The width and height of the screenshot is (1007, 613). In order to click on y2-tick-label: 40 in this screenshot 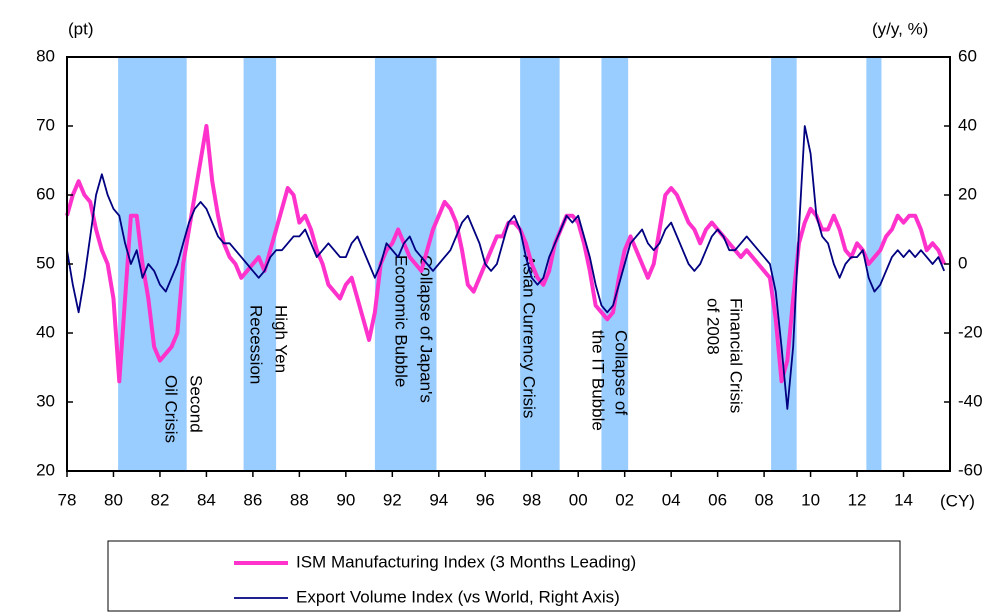, I will do `click(967, 124)`.